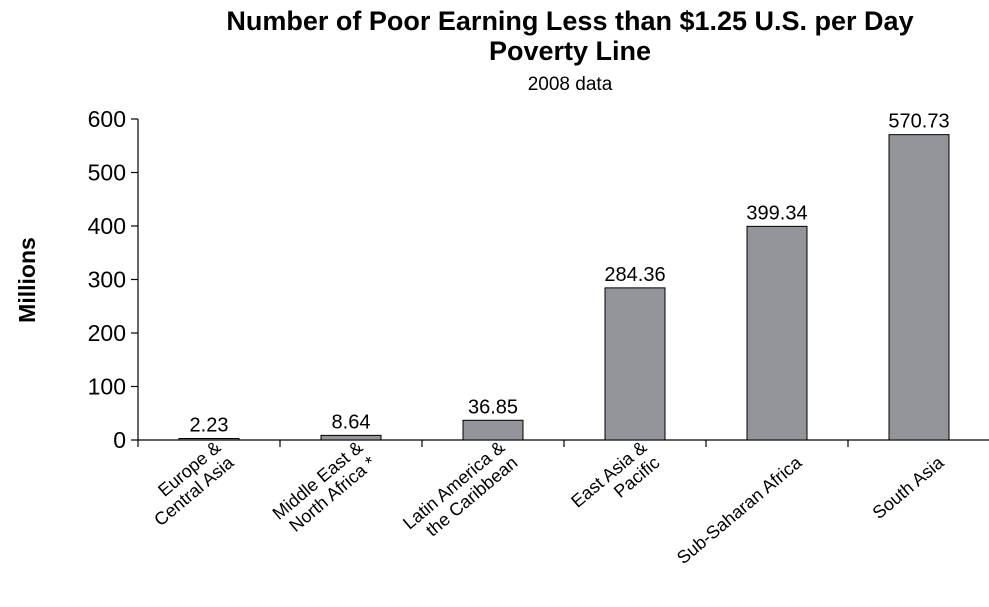 This screenshot has height=607, width=989. I want to click on x-category-label: South Asia, so click(909, 487).